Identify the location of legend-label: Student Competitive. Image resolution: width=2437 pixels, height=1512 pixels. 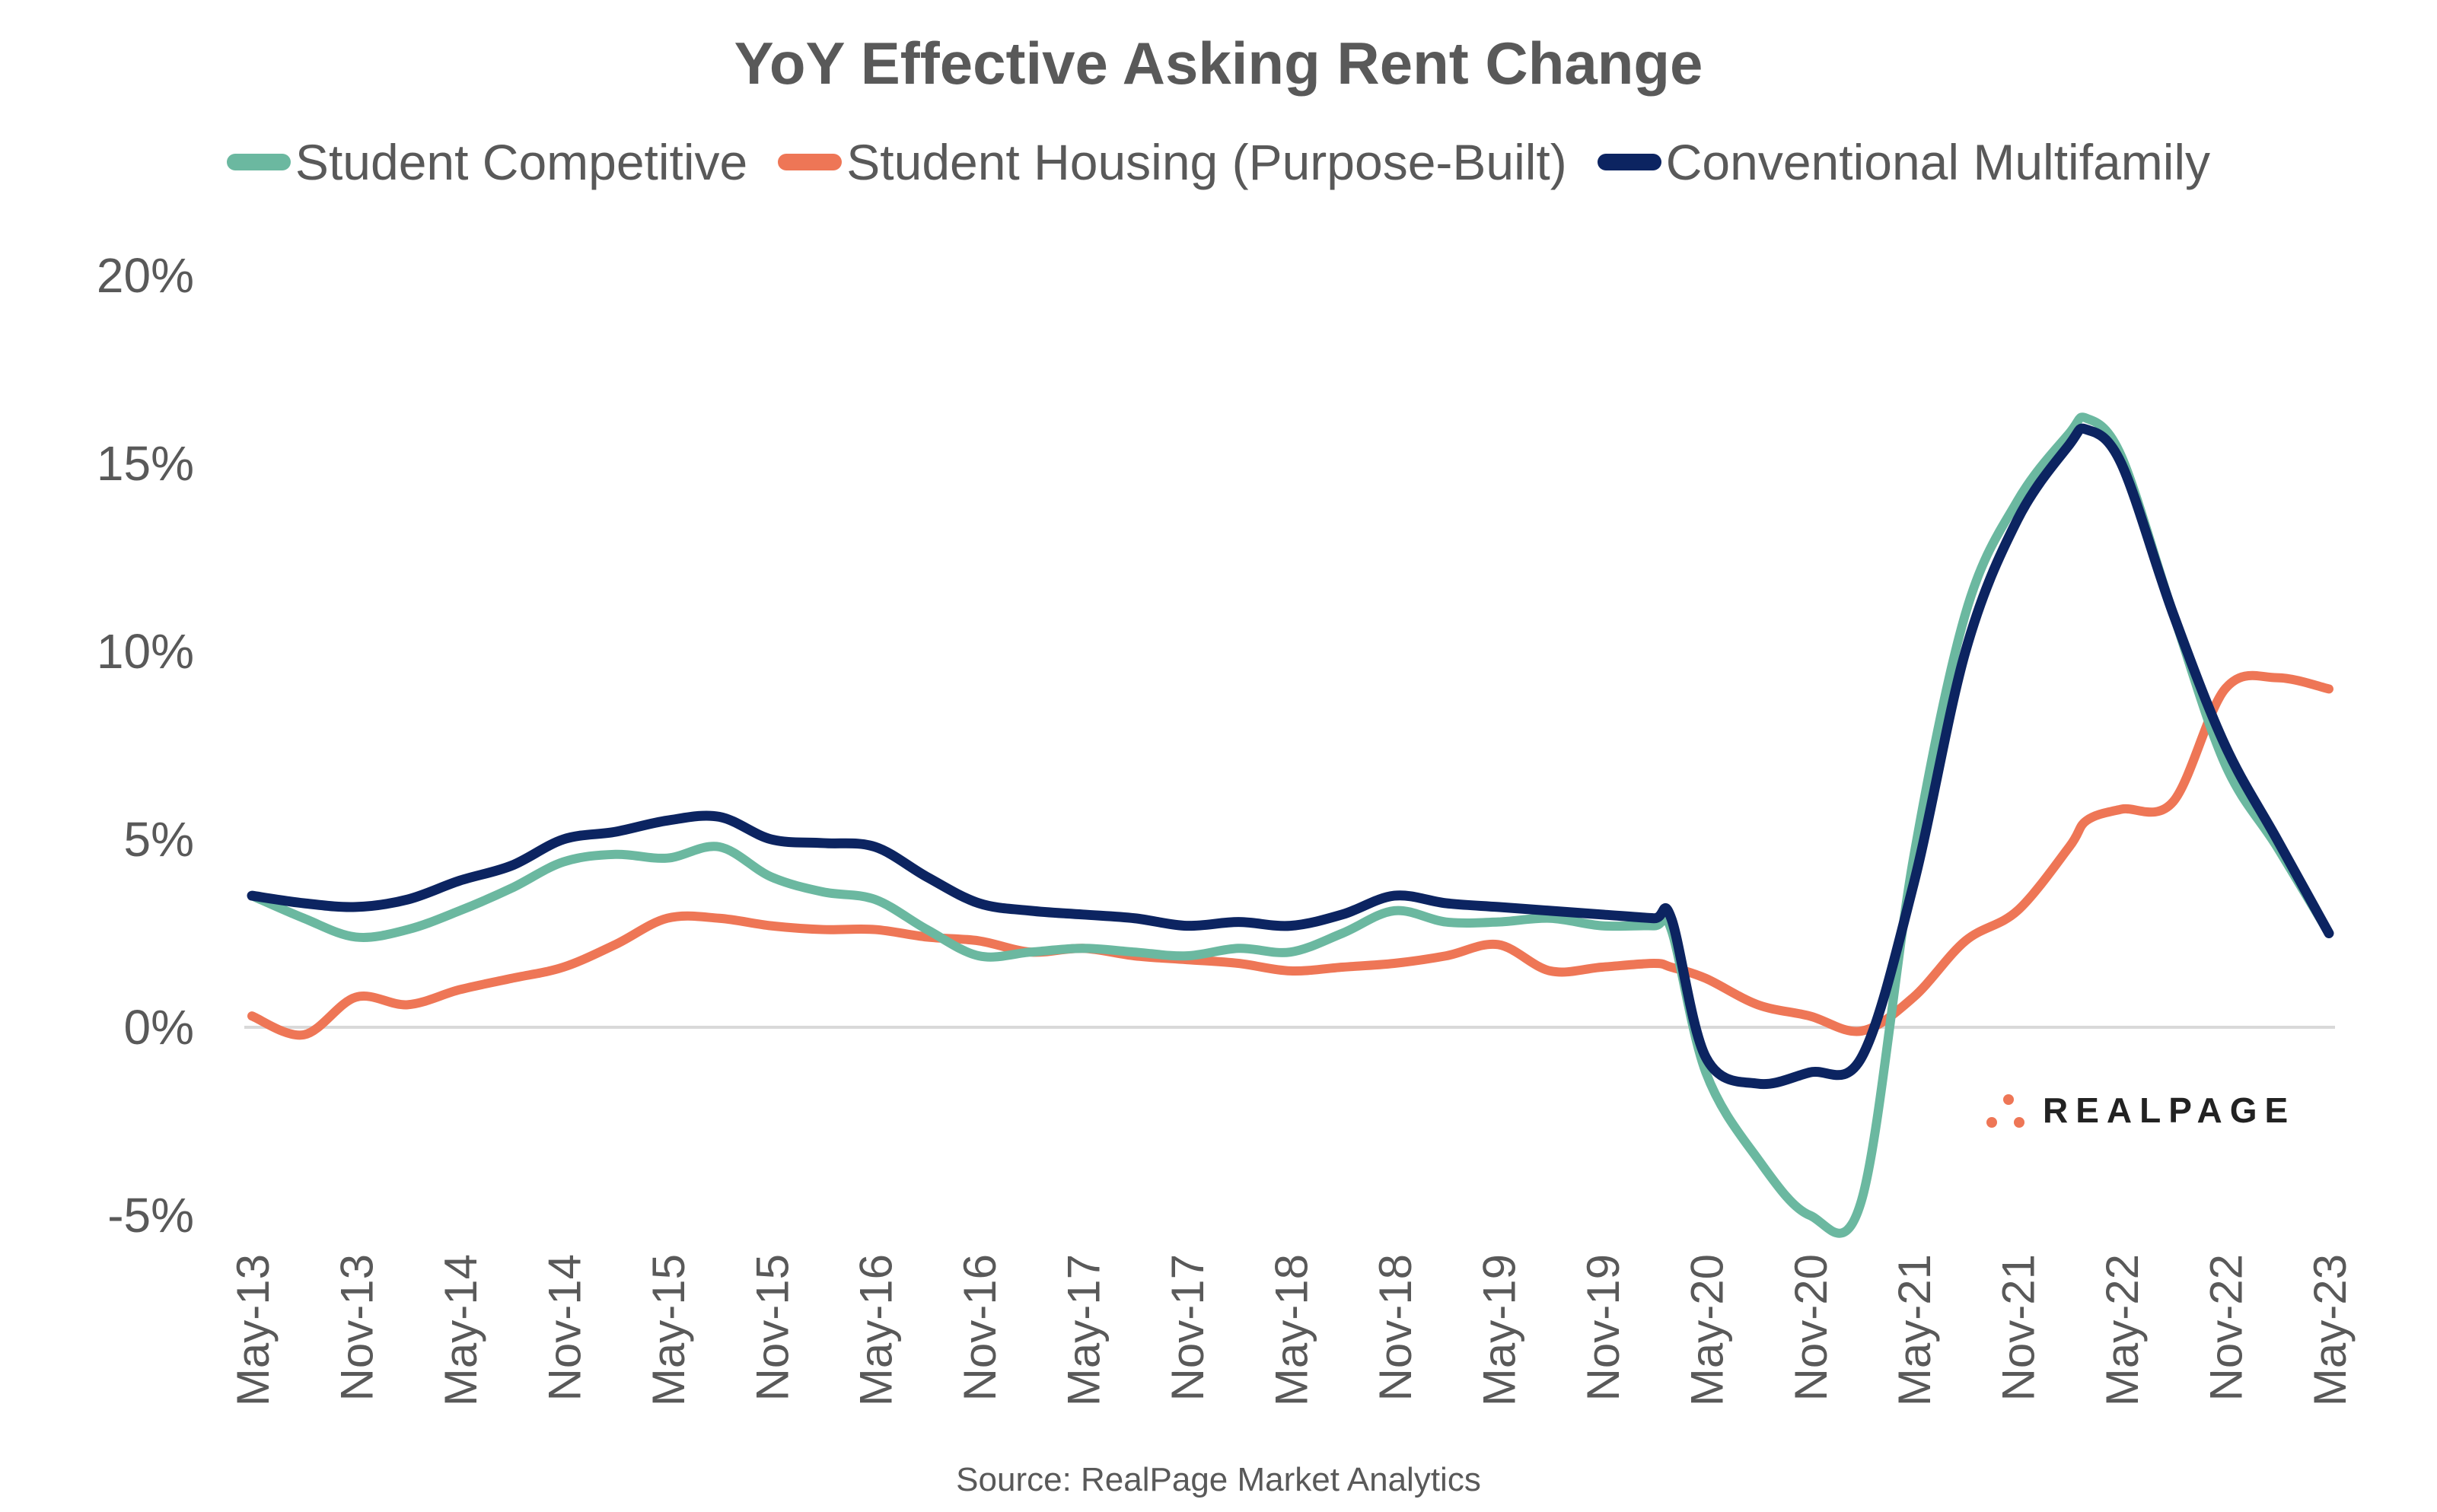
(521, 162).